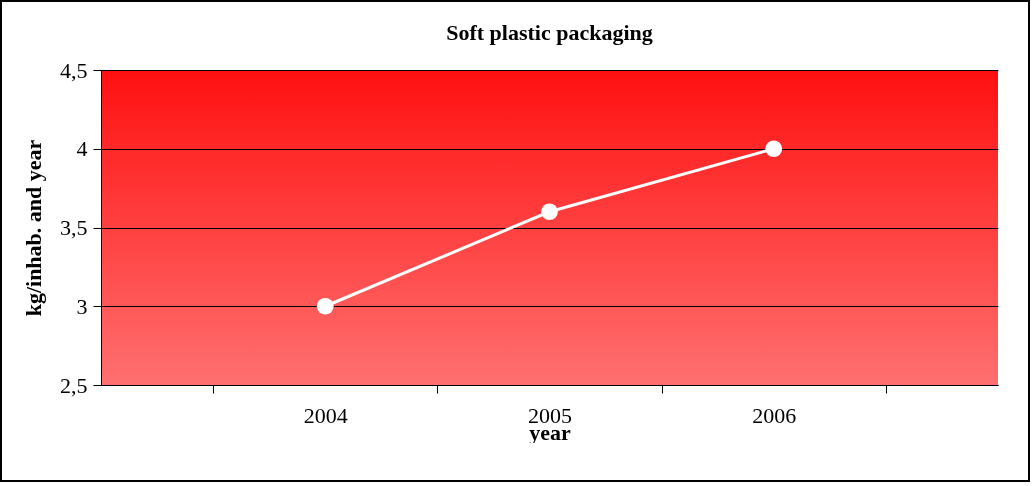 The image size is (1034, 486). What do you see at coordinates (774, 415) in the screenshot?
I see `x-tick-label: 2006` at bounding box center [774, 415].